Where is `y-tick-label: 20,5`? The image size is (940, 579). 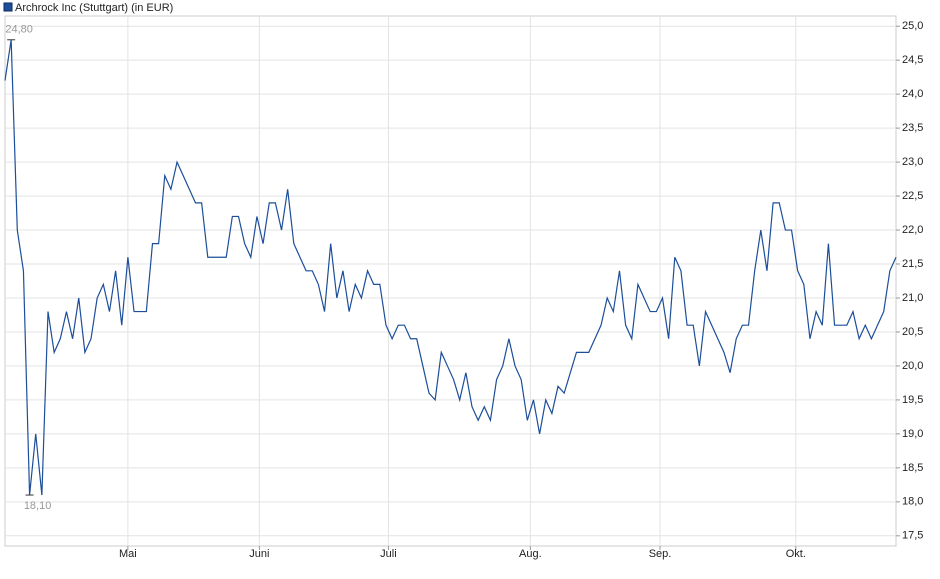 y-tick-label: 20,5 is located at coordinates (912, 332).